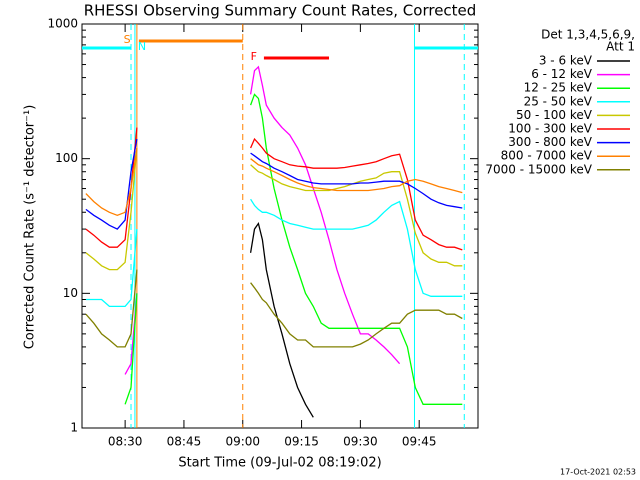 The width and height of the screenshot is (640, 480). I want to click on legend-label: 12 - 25 keV, so click(558, 88).